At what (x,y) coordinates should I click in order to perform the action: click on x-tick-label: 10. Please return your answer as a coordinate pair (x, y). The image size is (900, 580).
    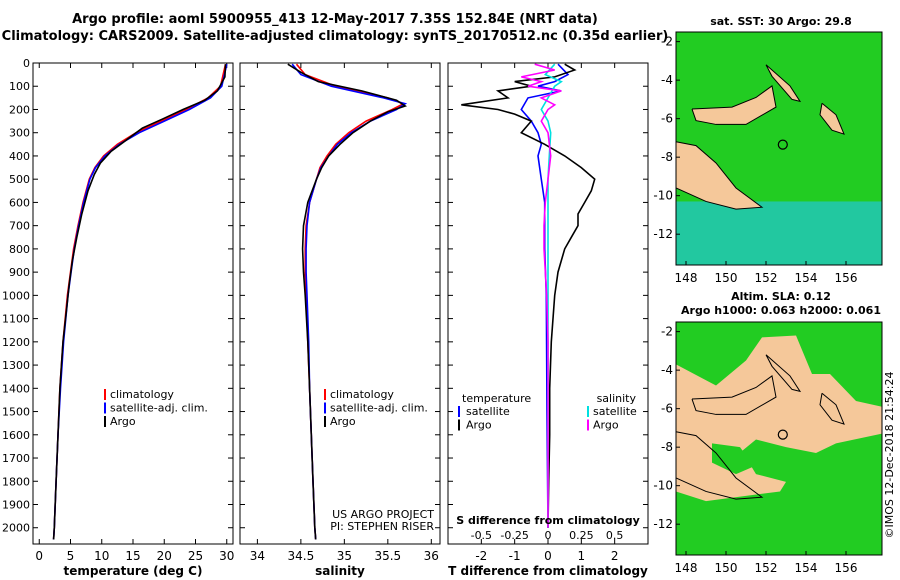
    Looking at the image, I should click on (101, 556).